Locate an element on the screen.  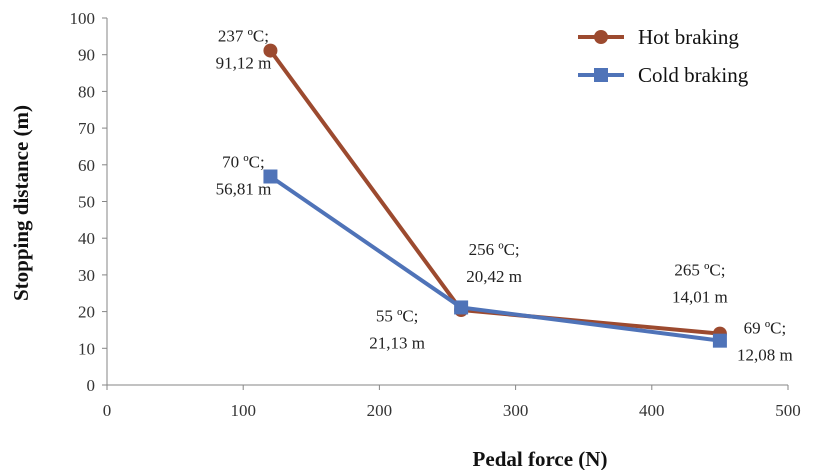
y-axis-title: Stopping distance (m) is located at coordinates (21, 203).